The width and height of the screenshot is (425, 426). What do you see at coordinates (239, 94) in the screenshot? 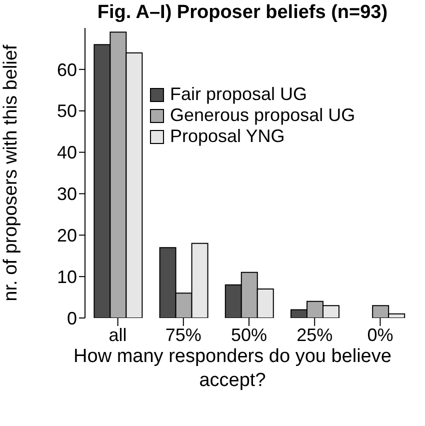
I see `legend-label: Fair proposal UG` at bounding box center [239, 94].